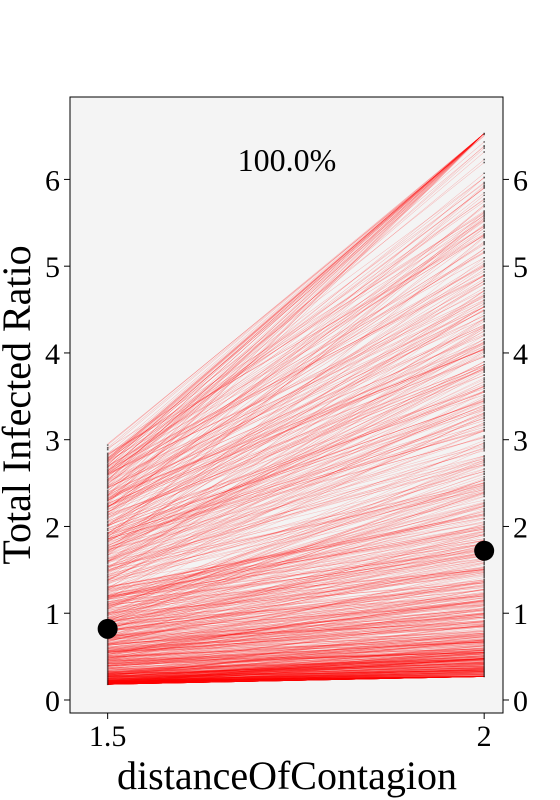 This screenshot has height=800, width=560. Describe the element at coordinates (287, 775) in the screenshot. I see `x-axis-label: distanceOfContagion` at that location.